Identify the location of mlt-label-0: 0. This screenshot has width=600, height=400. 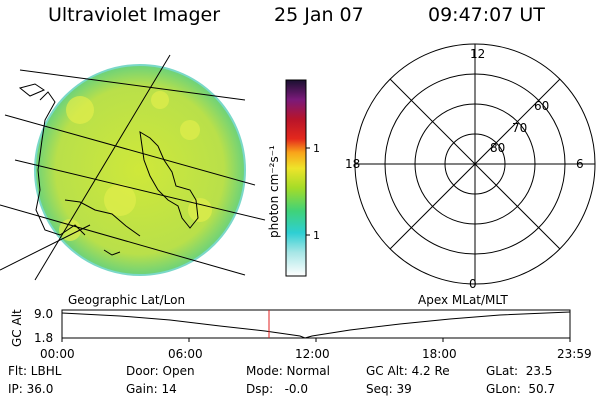
(473, 283).